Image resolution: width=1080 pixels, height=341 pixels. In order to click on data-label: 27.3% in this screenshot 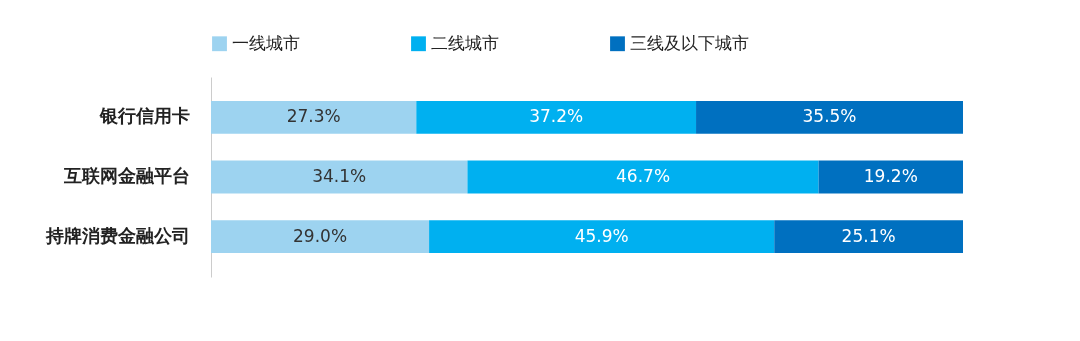, I will do `click(313, 116)`.